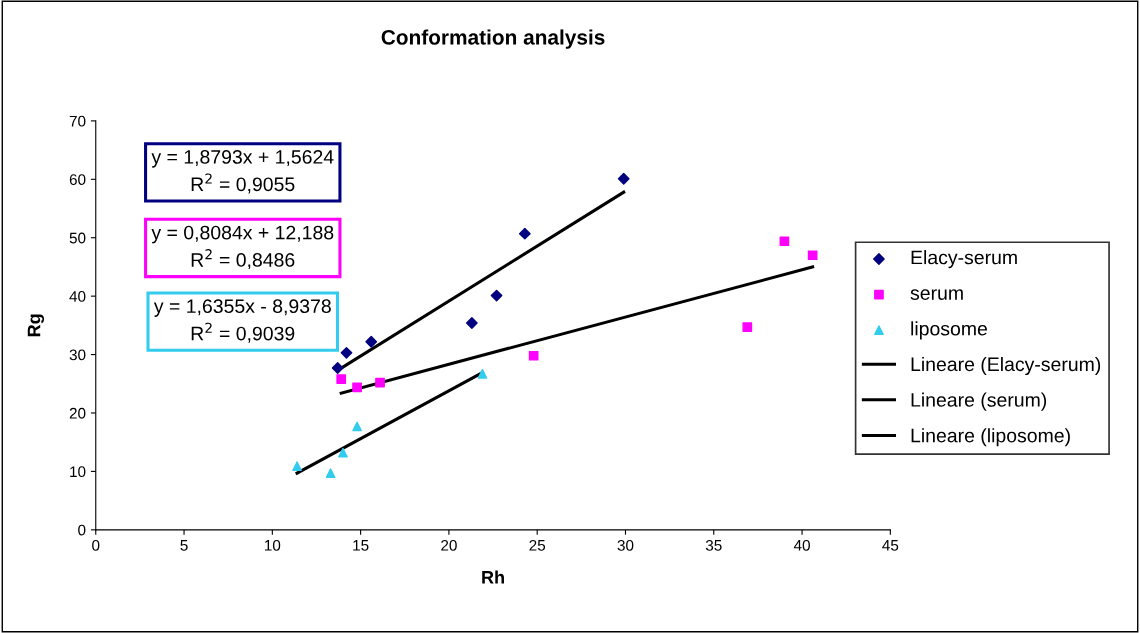 The image size is (1140, 633). Describe the element at coordinates (949, 330) in the screenshot. I see `legend-label: liposome` at that location.